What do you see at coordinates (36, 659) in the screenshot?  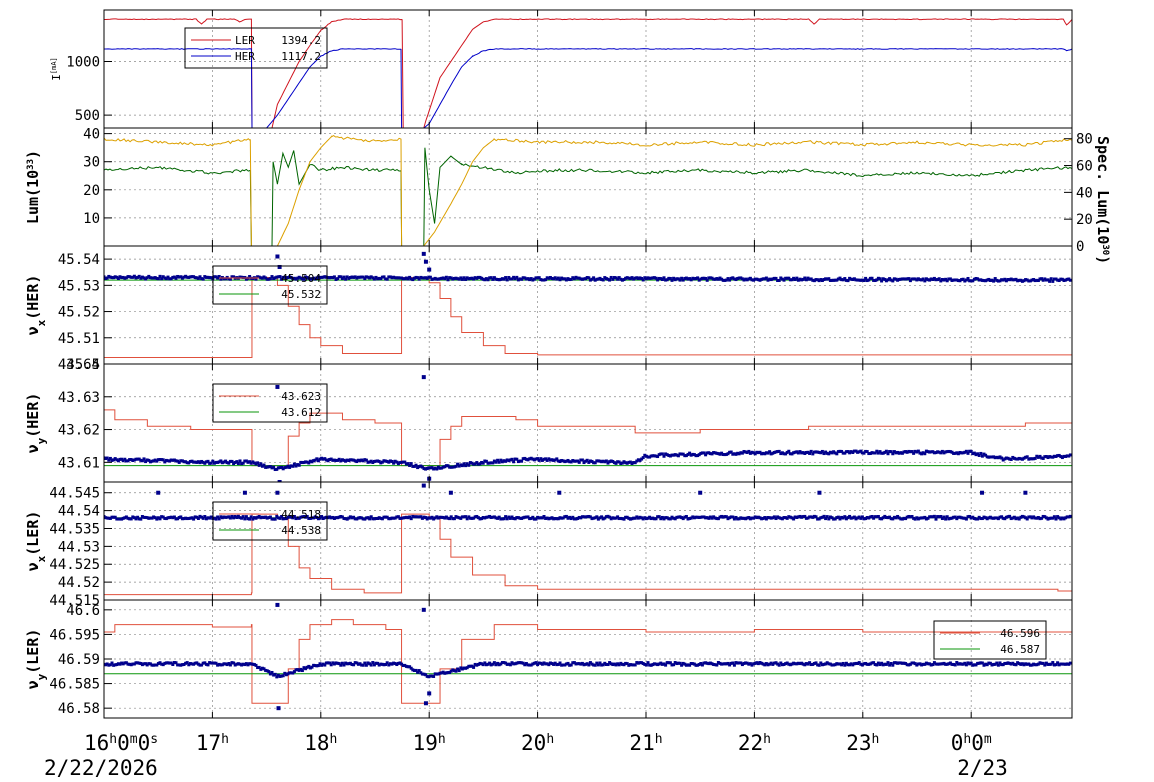 I see `y-axis-label: νy(LER)` at bounding box center [36, 659].